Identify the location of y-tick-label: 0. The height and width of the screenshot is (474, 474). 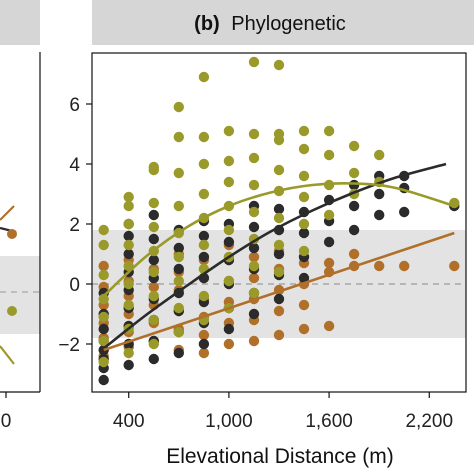
(74, 285).